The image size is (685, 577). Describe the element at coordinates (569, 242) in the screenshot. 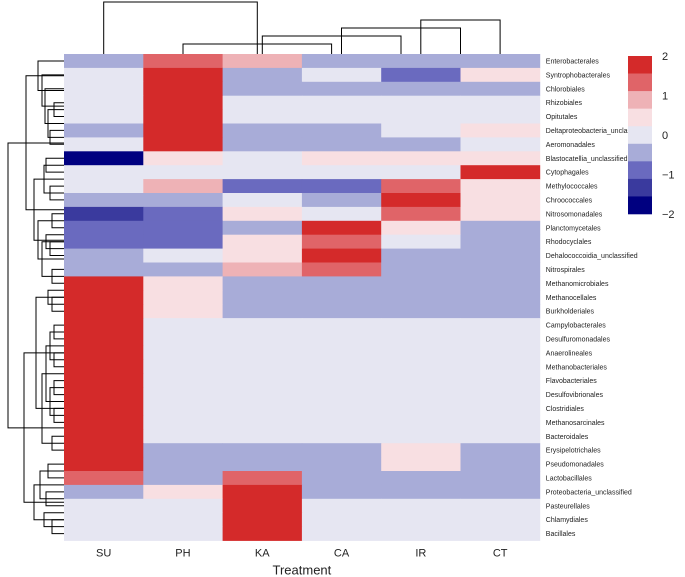

I see `row-label: Rhodocyclales` at that location.